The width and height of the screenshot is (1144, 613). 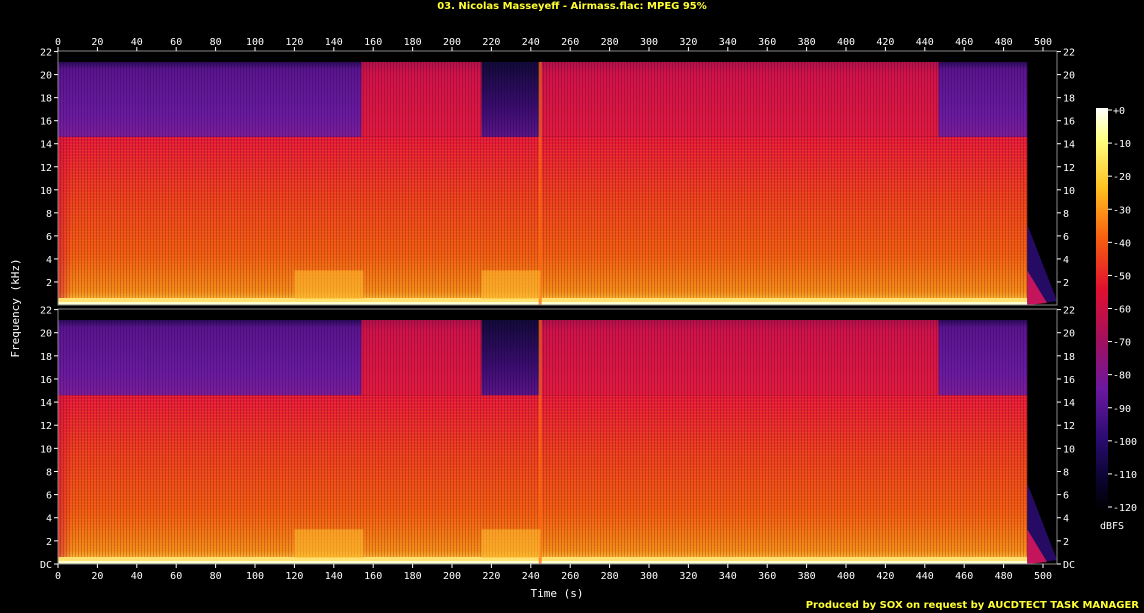 I want to click on x-tick-label-top: 400, so click(x=846, y=42).